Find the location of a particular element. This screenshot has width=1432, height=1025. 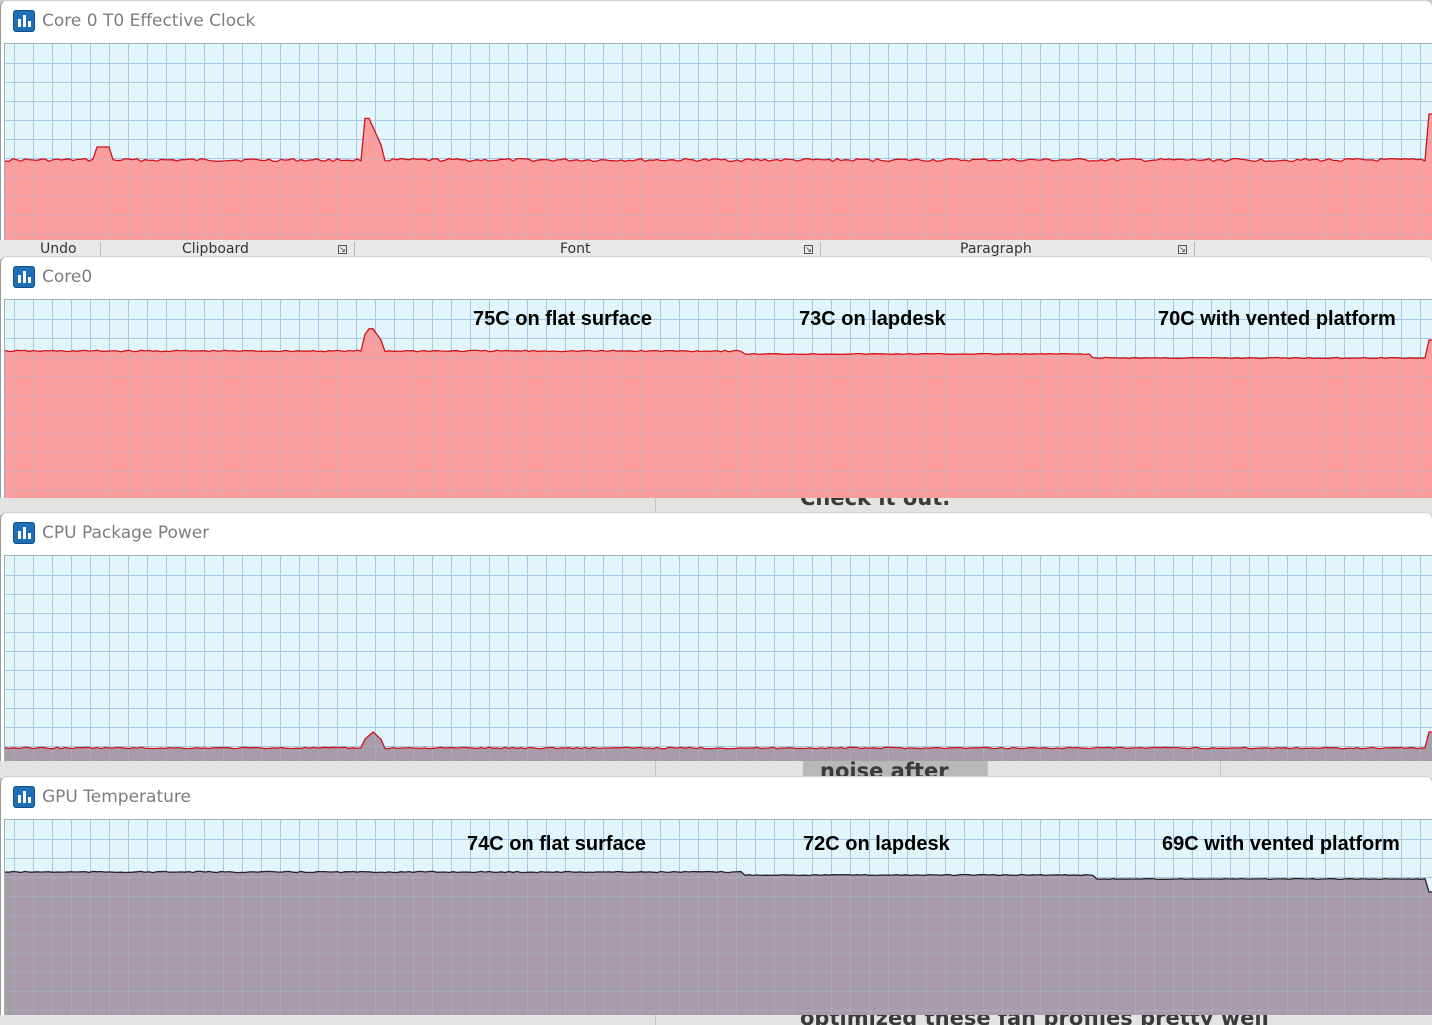

graph-annotation: 75C on flat surface is located at coordinates (562, 319).